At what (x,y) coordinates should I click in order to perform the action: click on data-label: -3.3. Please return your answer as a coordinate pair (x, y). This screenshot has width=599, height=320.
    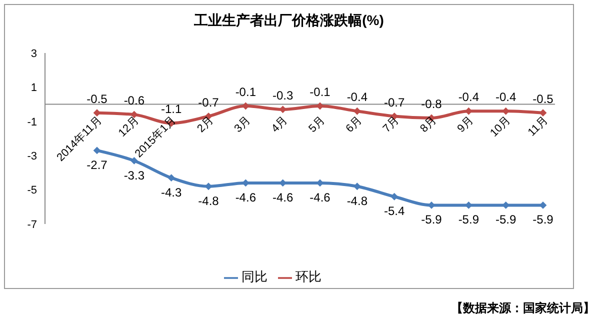
    Looking at the image, I should click on (134, 175).